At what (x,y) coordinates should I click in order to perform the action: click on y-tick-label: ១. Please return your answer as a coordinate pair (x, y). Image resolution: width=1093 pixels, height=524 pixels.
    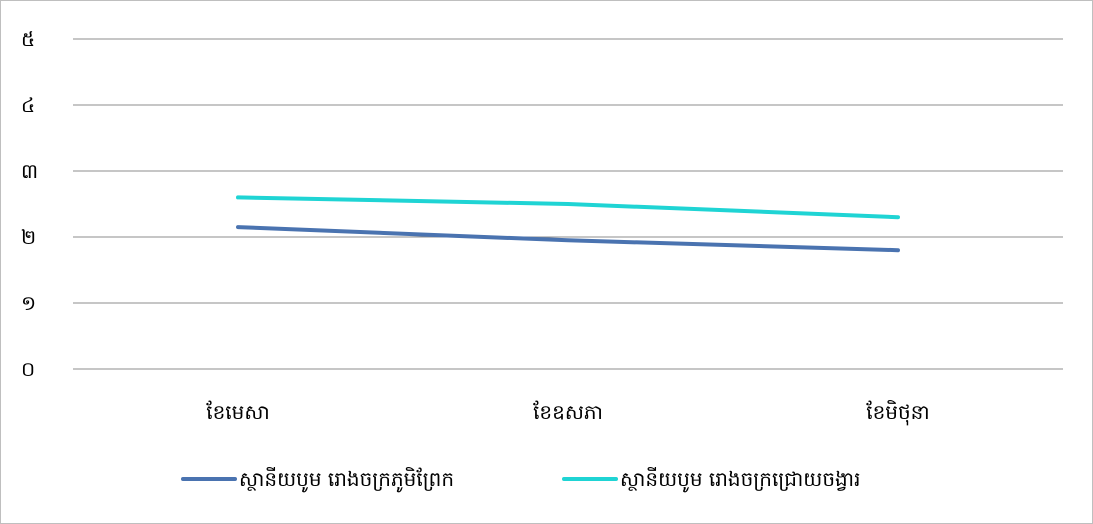
    Looking at the image, I should click on (28, 303).